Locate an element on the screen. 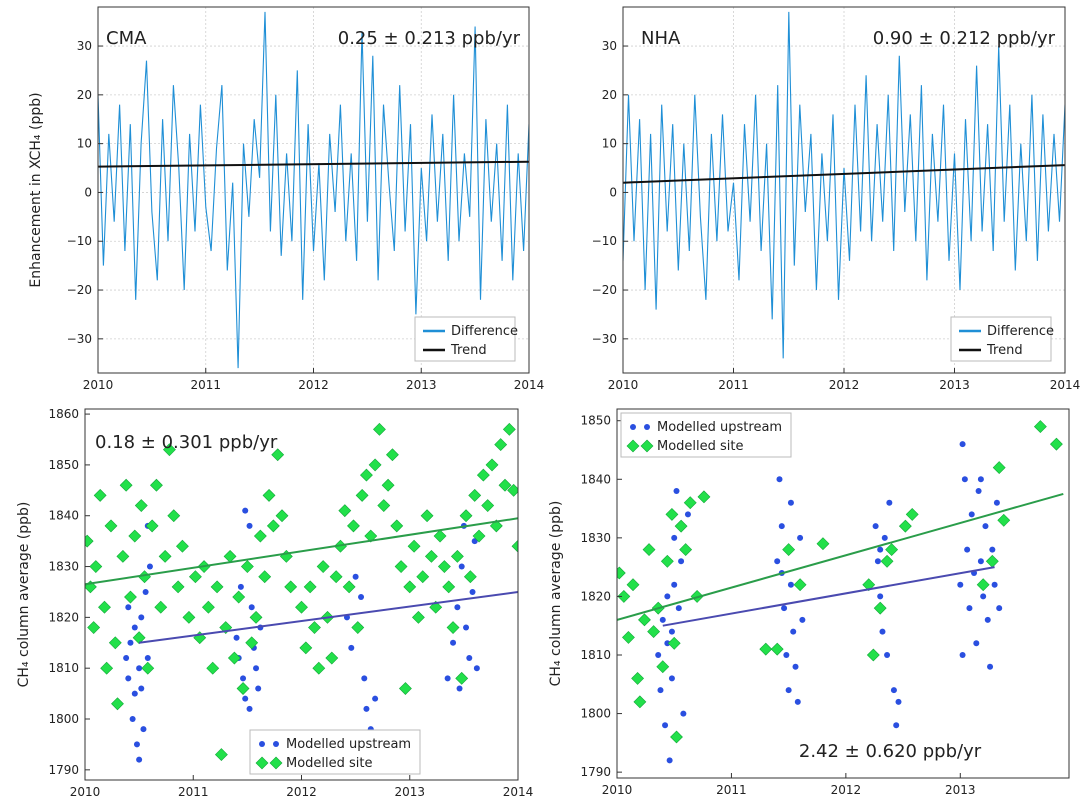 This screenshot has width=1082, height=803. legend-label: Modelled upstream is located at coordinates (719, 427).